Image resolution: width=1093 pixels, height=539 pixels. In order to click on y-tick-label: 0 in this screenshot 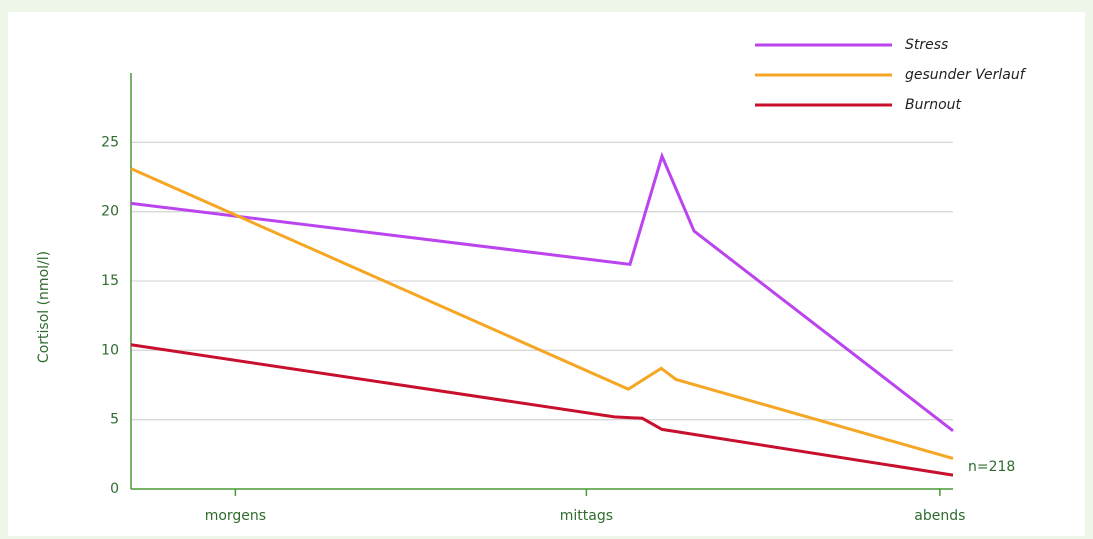, I will do `click(114, 489)`.